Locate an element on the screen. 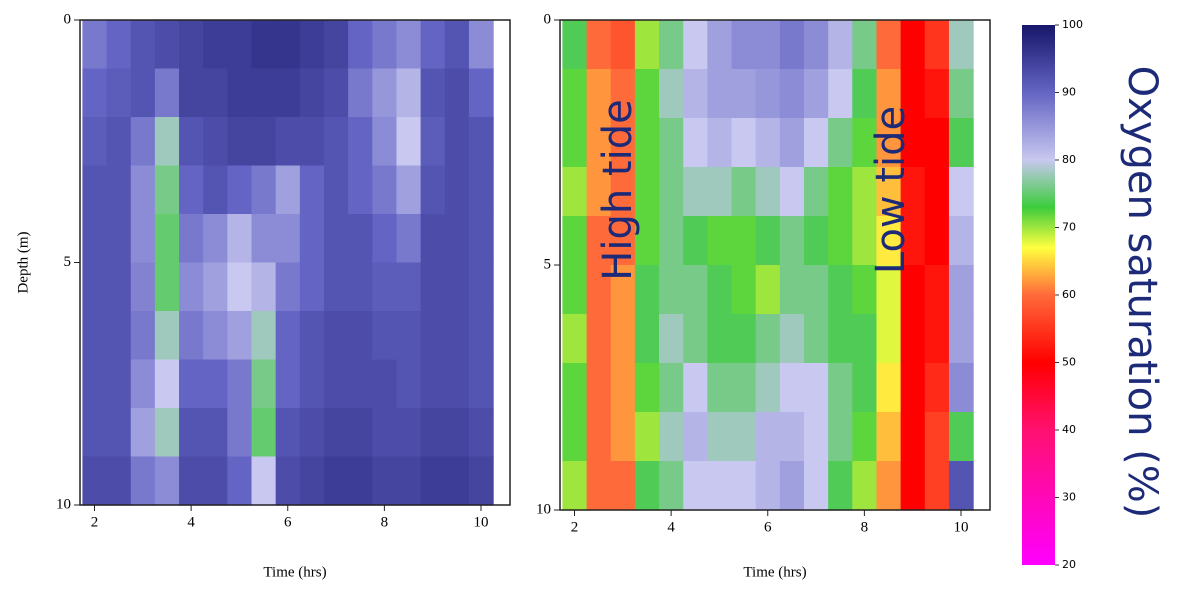 The height and width of the screenshot is (590, 1185). colorbar-tick-label: 20 is located at coordinates (1069, 564).